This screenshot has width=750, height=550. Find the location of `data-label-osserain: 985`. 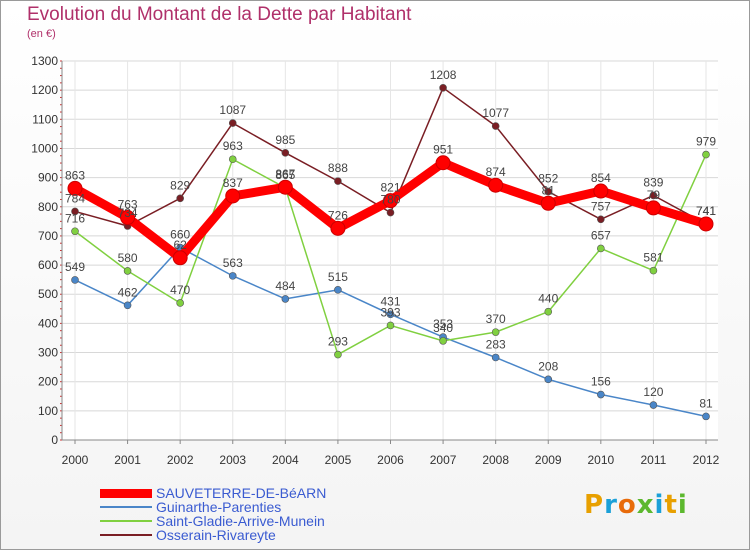

data-label-osserain: 985 is located at coordinates (285, 140).